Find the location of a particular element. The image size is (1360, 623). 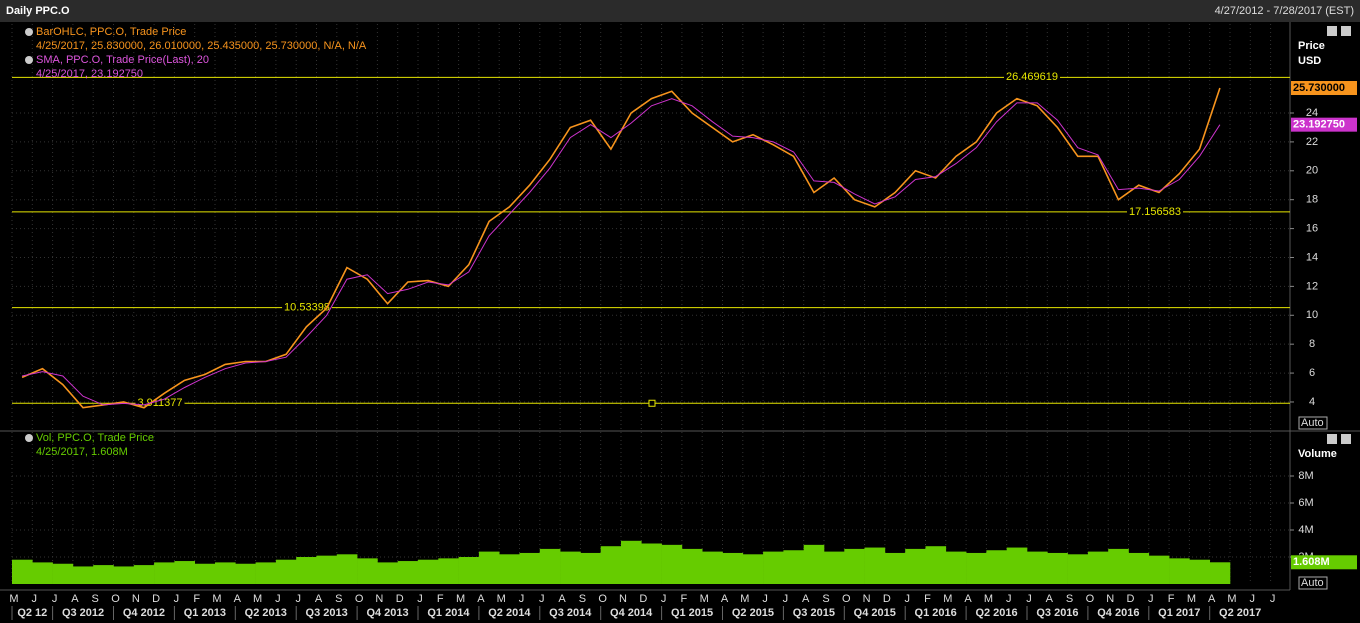

x-month-label: D is located at coordinates (156, 599).